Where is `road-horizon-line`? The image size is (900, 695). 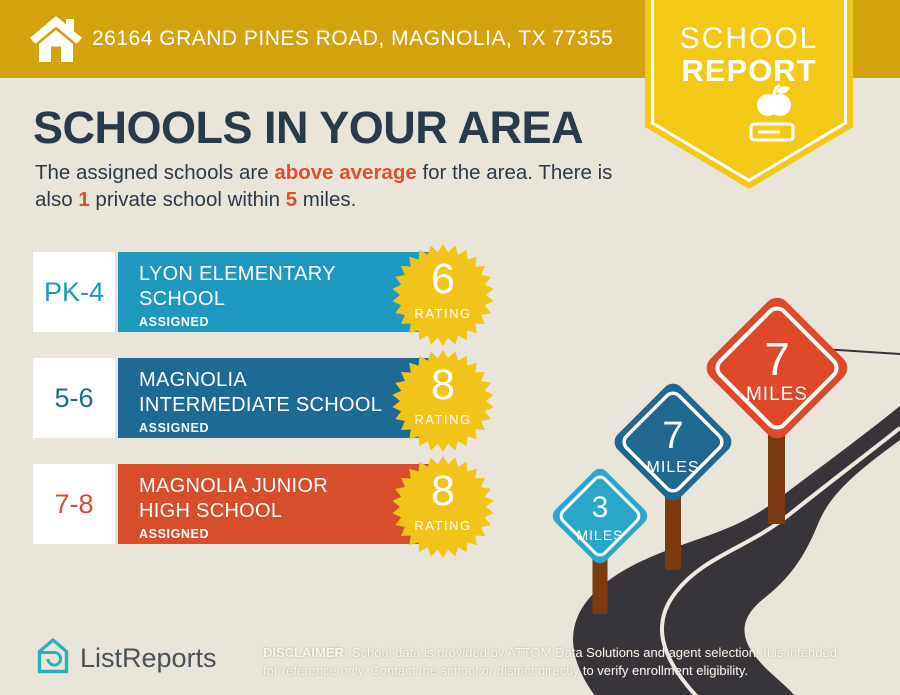 road-horizon-line is located at coordinates (853, 351).